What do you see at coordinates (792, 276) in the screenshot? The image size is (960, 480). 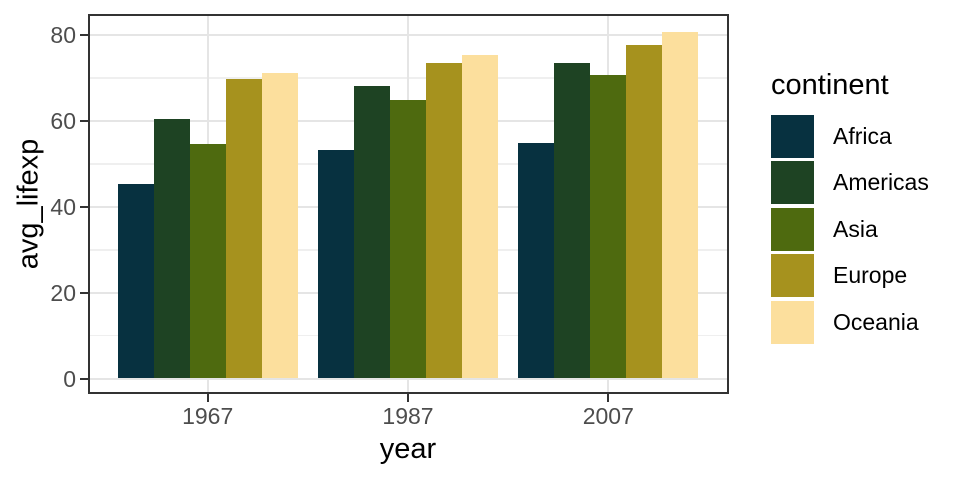 I see `legend-swatch-europe` at bounding box center [792, 276].